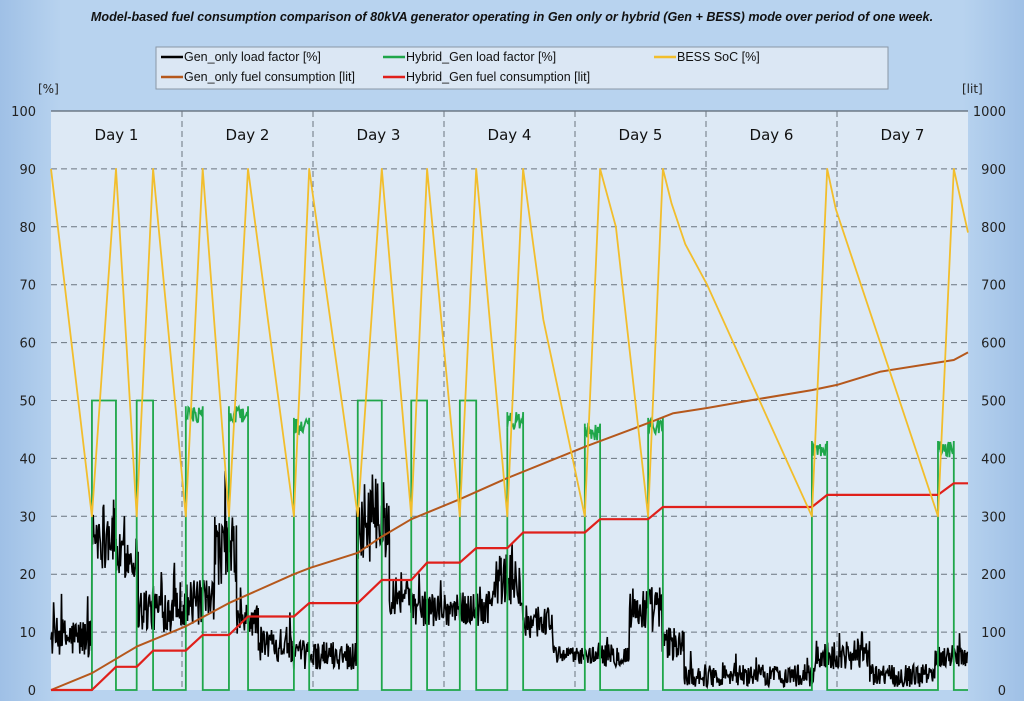 The image size is (1024, 701). What do you see at coordinates (993, 575) in the screenshot?
I see `right-tick-label: 200` at bounding box center [993, 575].